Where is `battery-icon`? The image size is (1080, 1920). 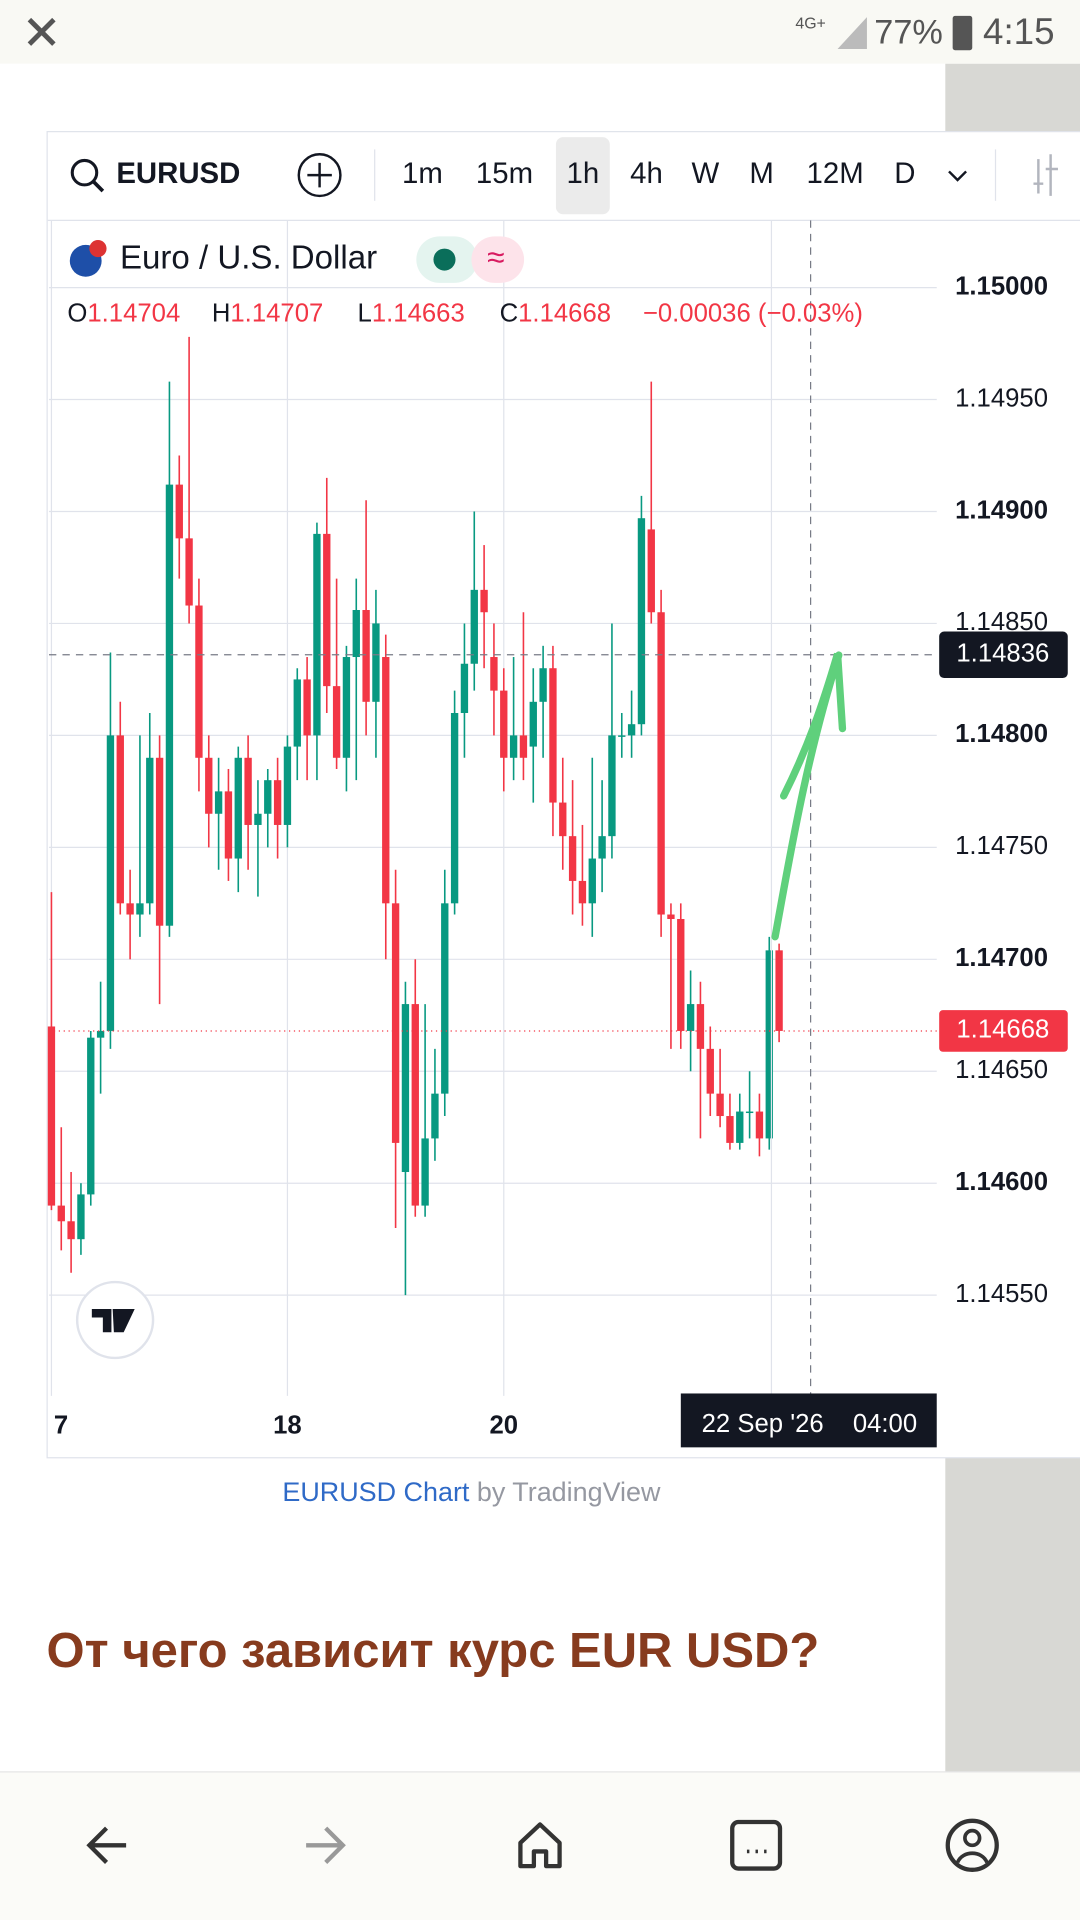 battery-icon is located at coordinates (962, 33).